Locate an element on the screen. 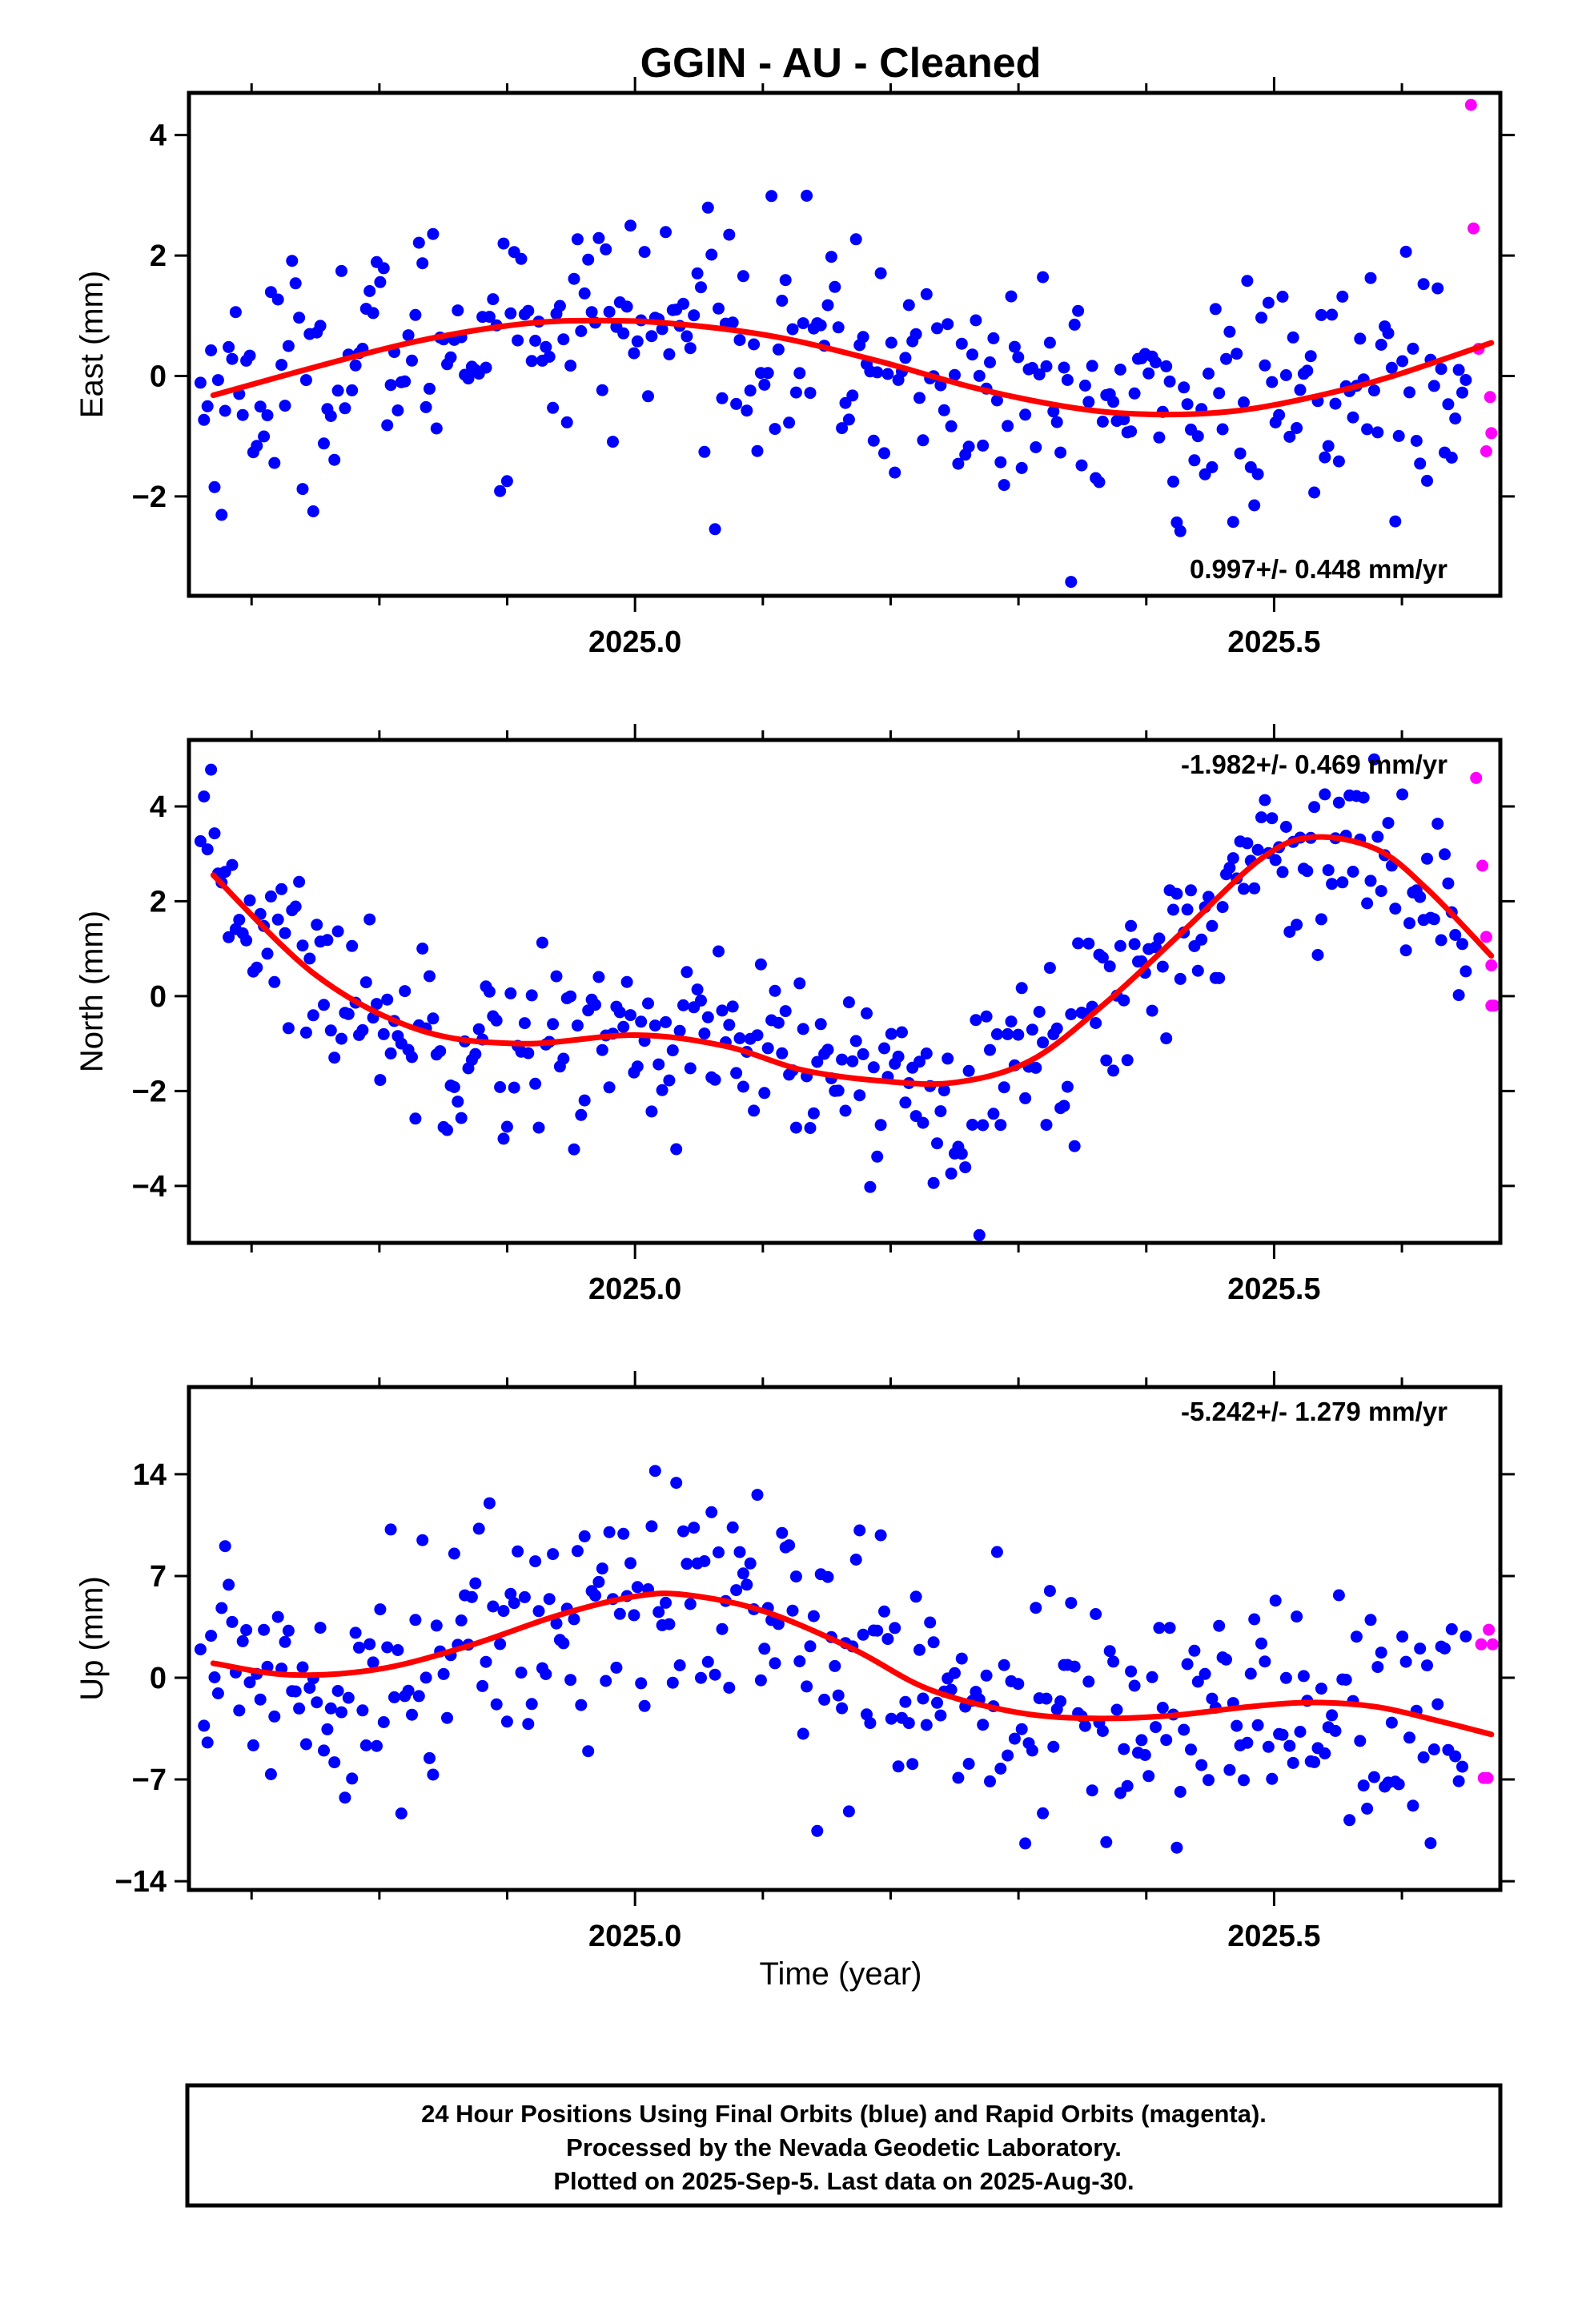  north-y-tick-label: 4 is located at coordinates (158, 807).